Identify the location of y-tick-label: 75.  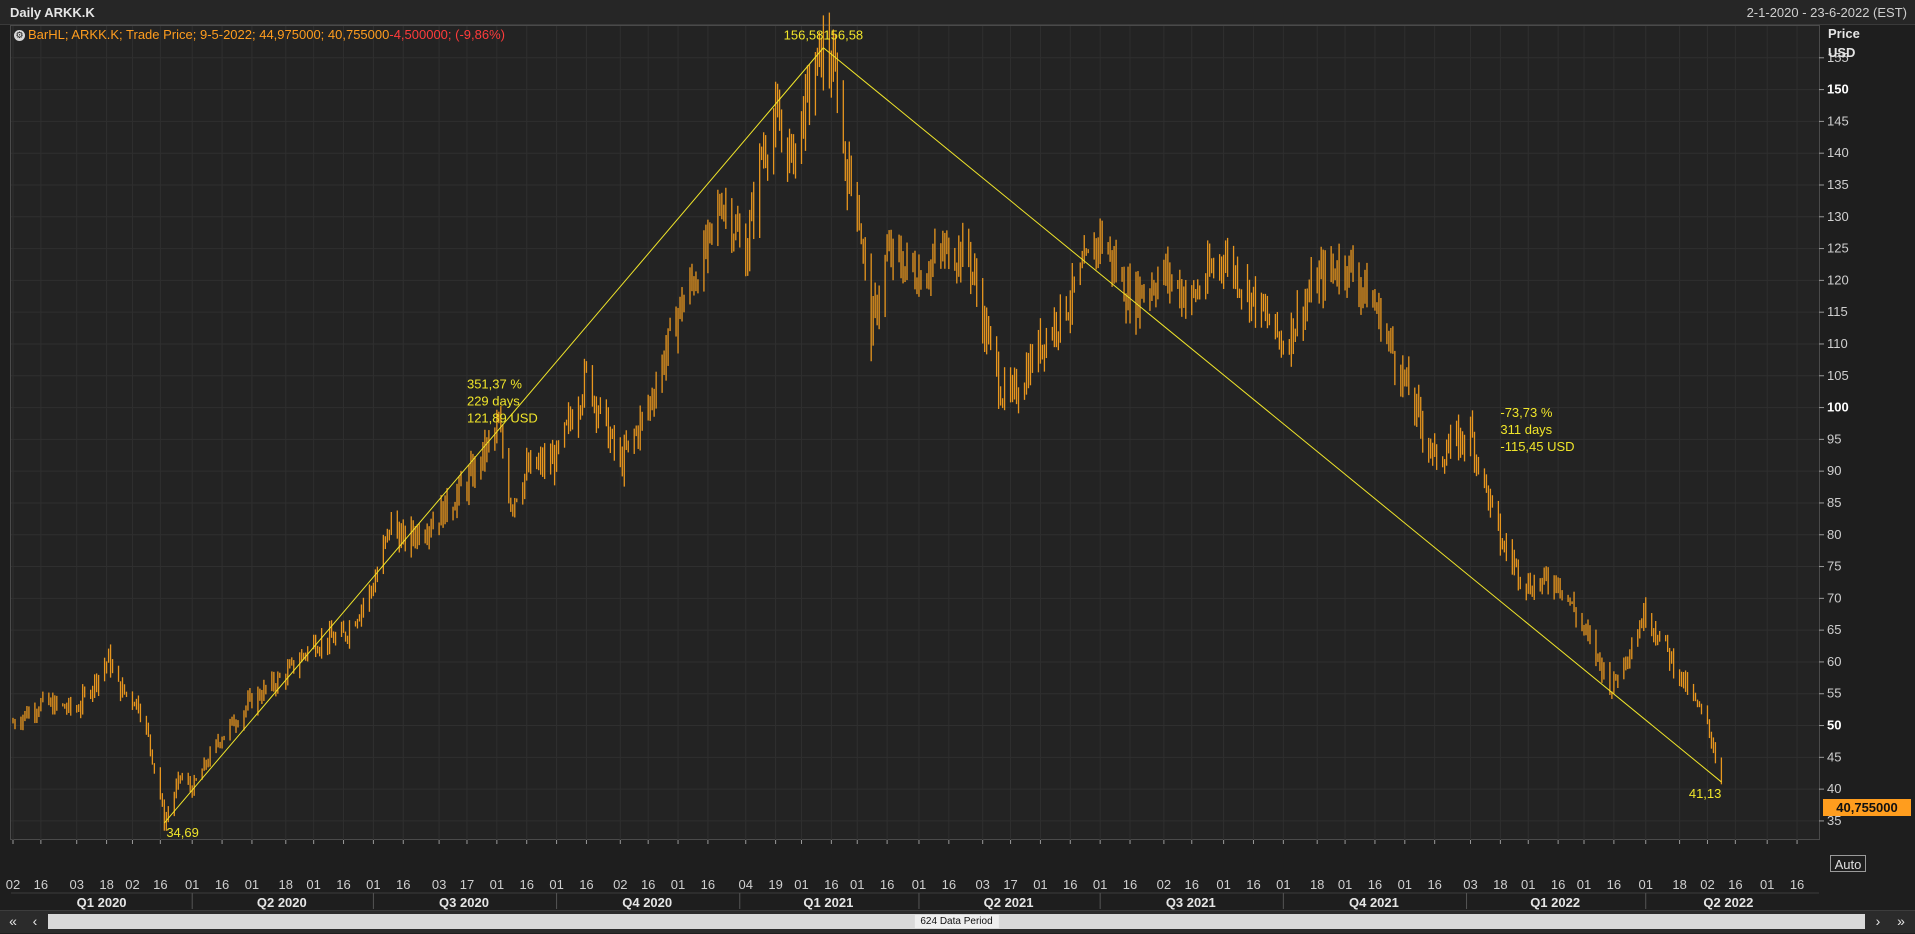
(1834, 566).